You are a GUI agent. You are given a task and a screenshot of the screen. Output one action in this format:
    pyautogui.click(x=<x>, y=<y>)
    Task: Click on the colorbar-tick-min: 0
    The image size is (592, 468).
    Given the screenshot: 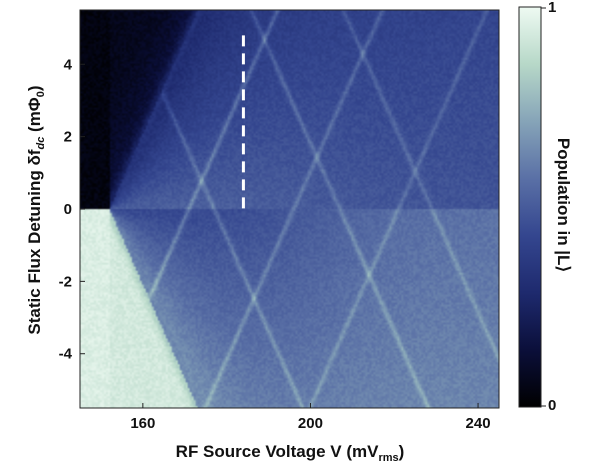 What is the action you would take?
    pyautogui.click(x=552, y=405)
    